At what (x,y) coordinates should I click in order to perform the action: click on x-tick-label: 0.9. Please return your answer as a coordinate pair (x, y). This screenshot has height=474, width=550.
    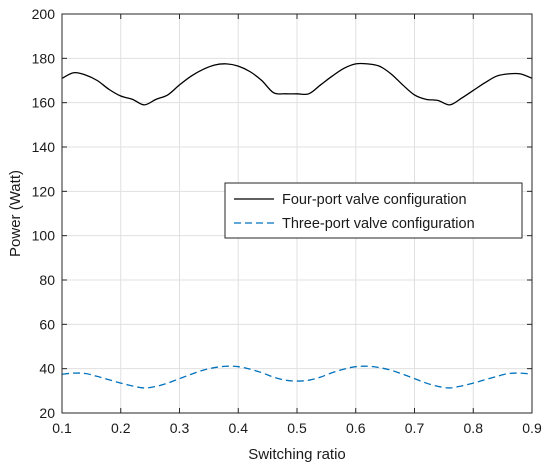
    Looking at the image, I should click on (532, 428).